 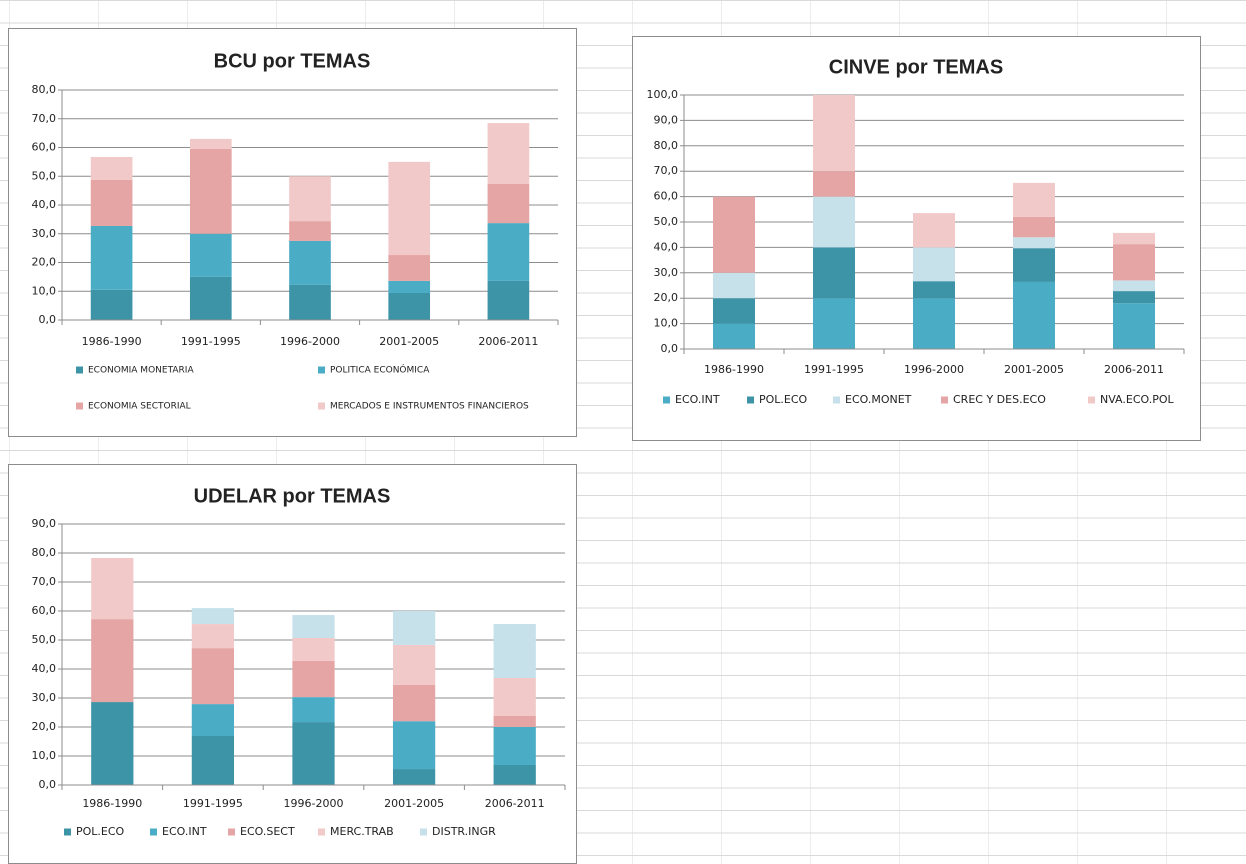 I want to click on y-tick-label: 40,0, so click(x=666, y=246).